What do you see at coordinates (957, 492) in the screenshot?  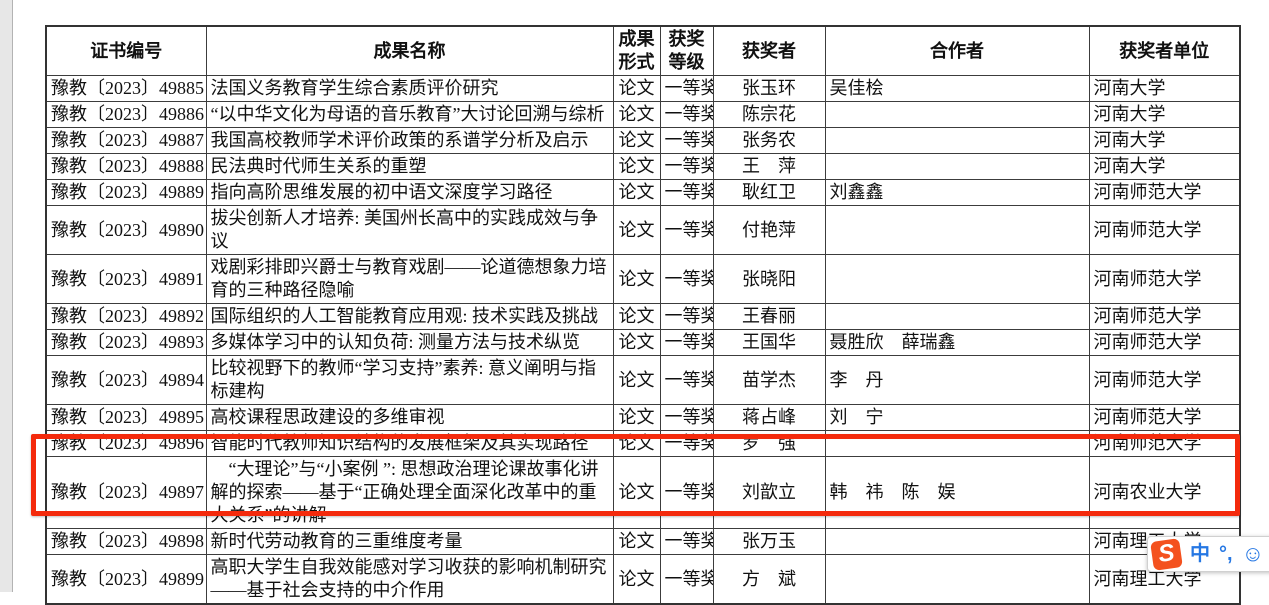 I see `cell-collab: 韩 祎 陈 娱` at bounding box center [957, 492].